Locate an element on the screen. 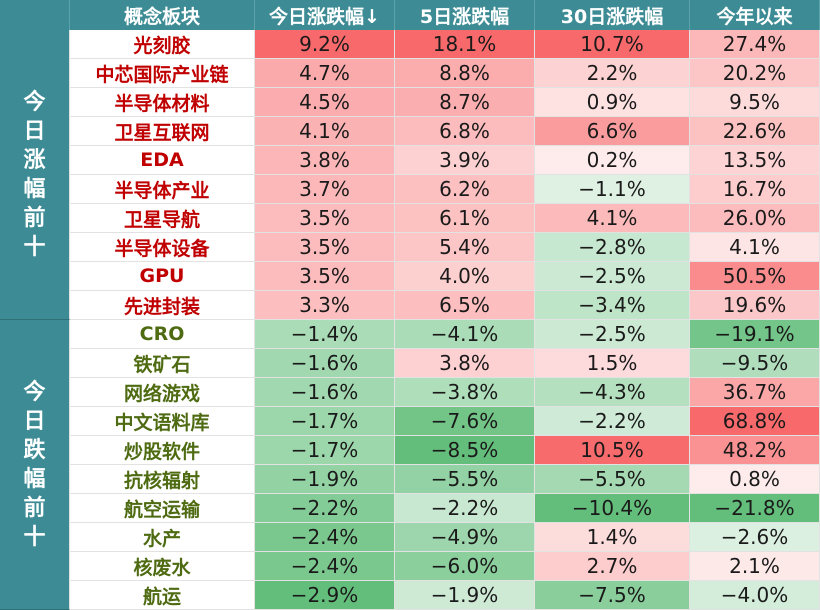 This screenshot has width=820, height=610. value-cell: −4.3% is located at coordinates (612, 392).